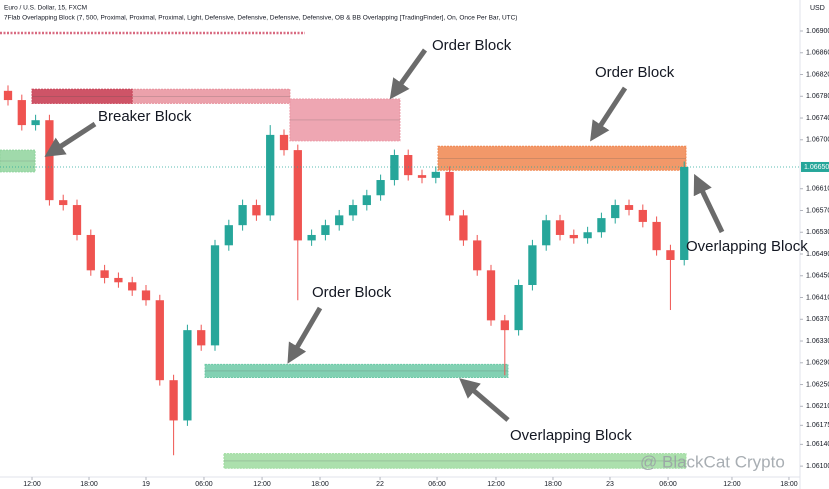  I want to click on y-tick-label: 1.06140, so click(817, 444).